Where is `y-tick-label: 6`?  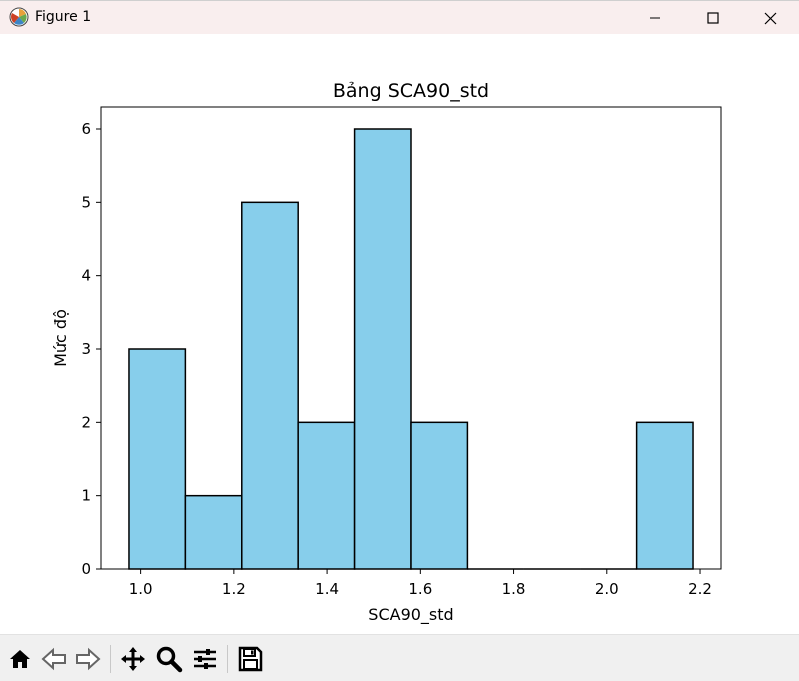 y-tick-label: 6 is located at coordinates (86, 129).